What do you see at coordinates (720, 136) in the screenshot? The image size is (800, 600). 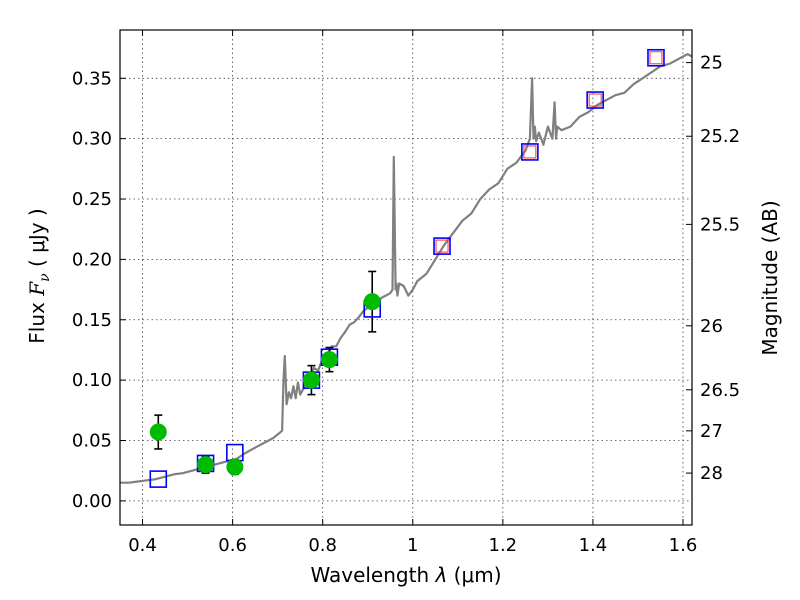 I see `y2-tick-label: 25.2` at bounding box center [720, 136].